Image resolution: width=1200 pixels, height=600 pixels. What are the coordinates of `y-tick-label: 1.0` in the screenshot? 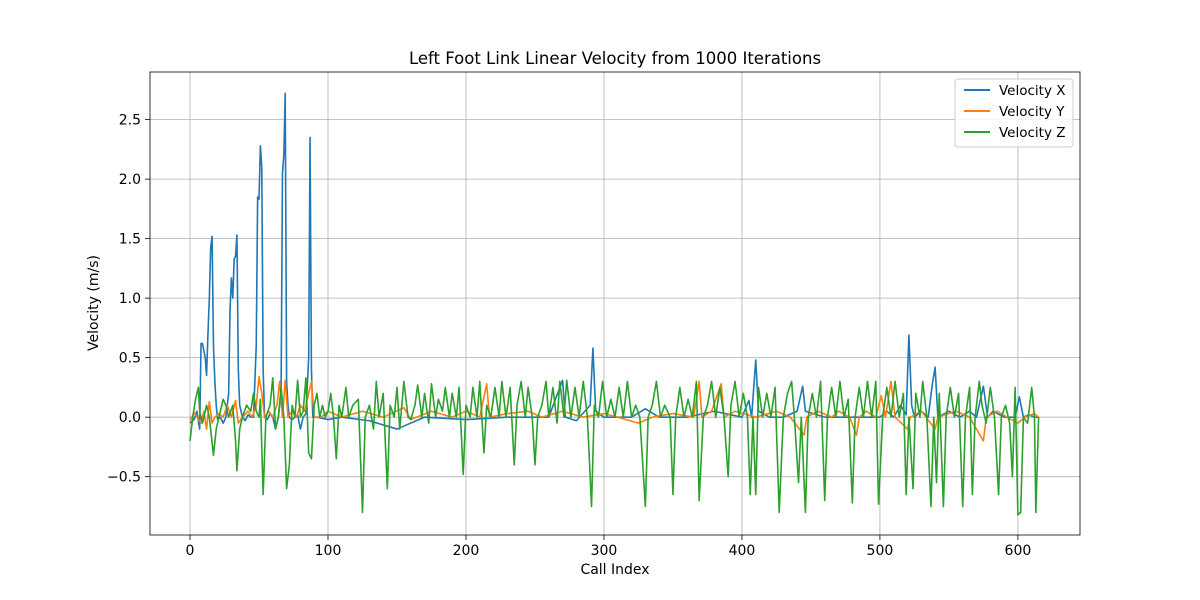 It's located at (130, 299).